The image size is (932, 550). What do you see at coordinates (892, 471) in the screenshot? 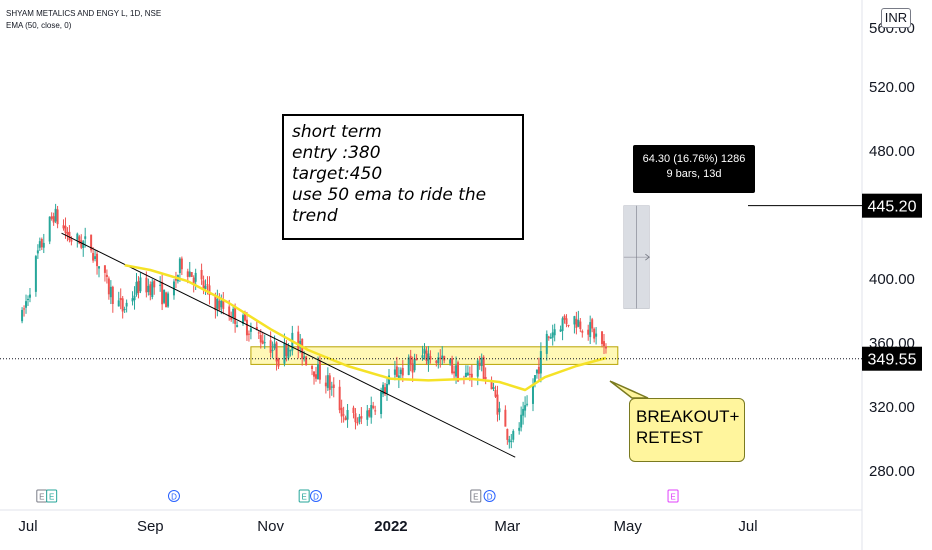
I see `price-axis-tick: 280.00` at bounding box center [892, 471].